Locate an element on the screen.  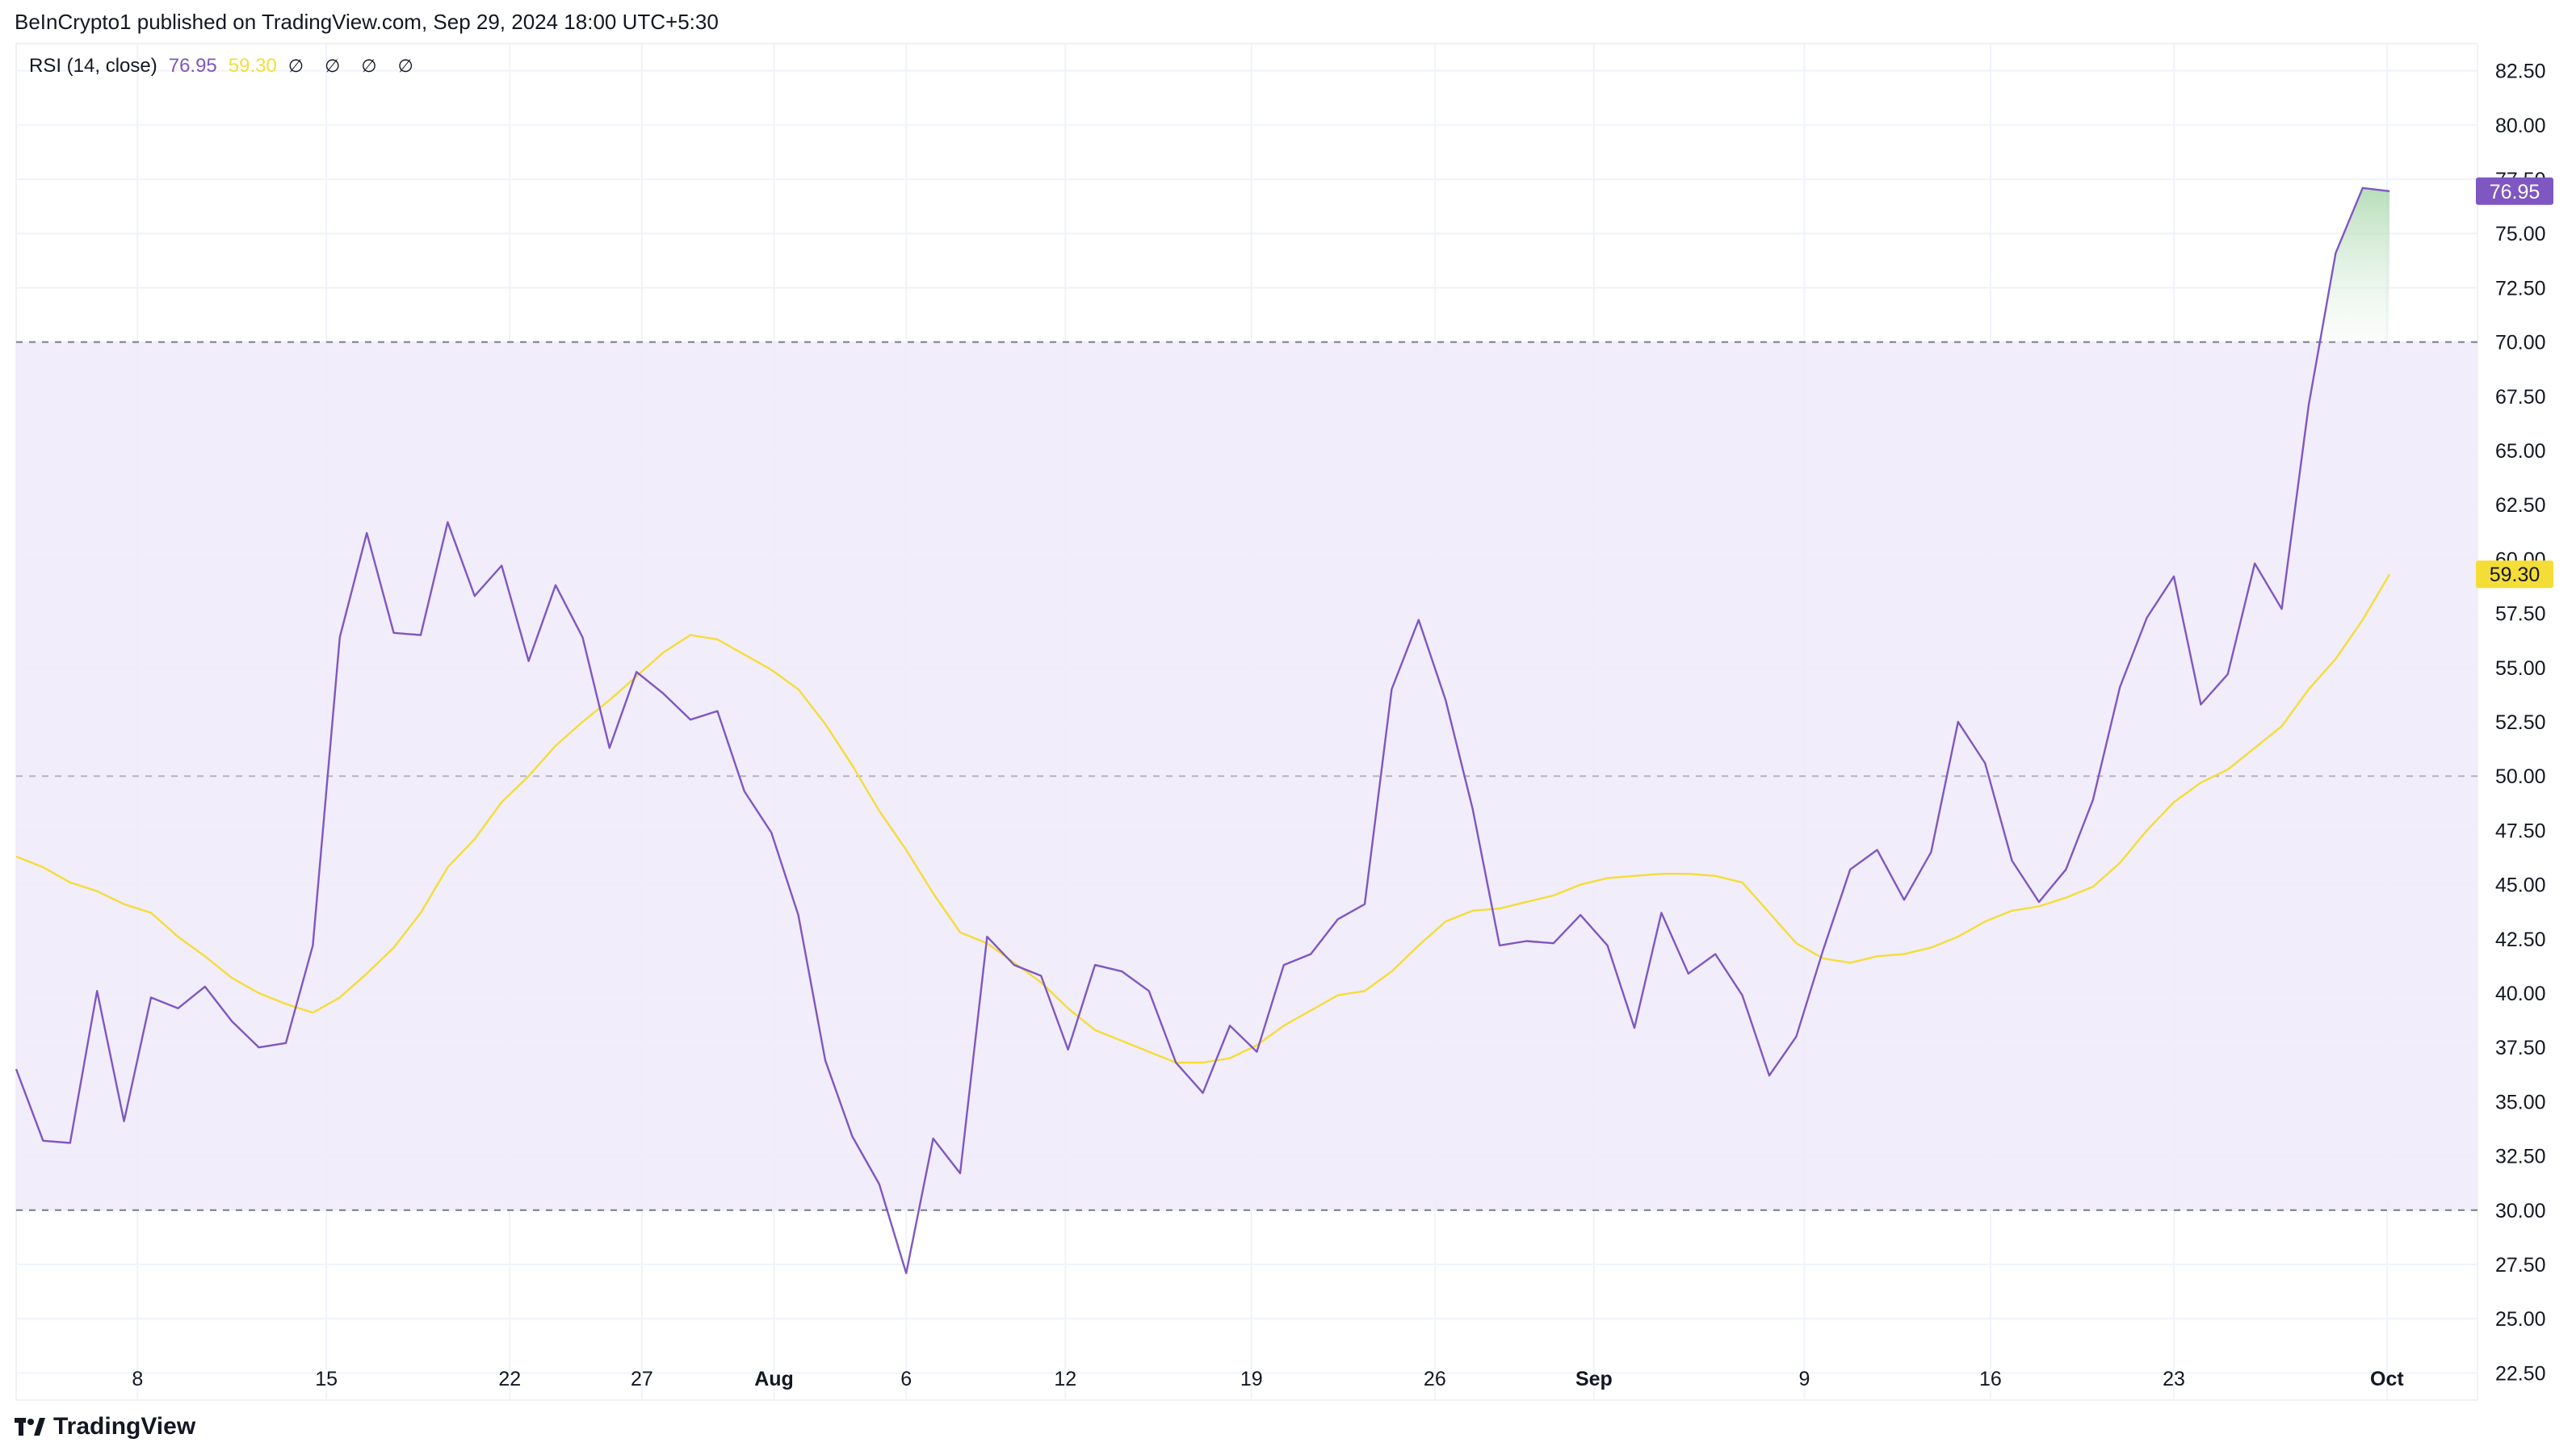
rsi-last-value-tag-bg is located at coordinates (2514, 191).